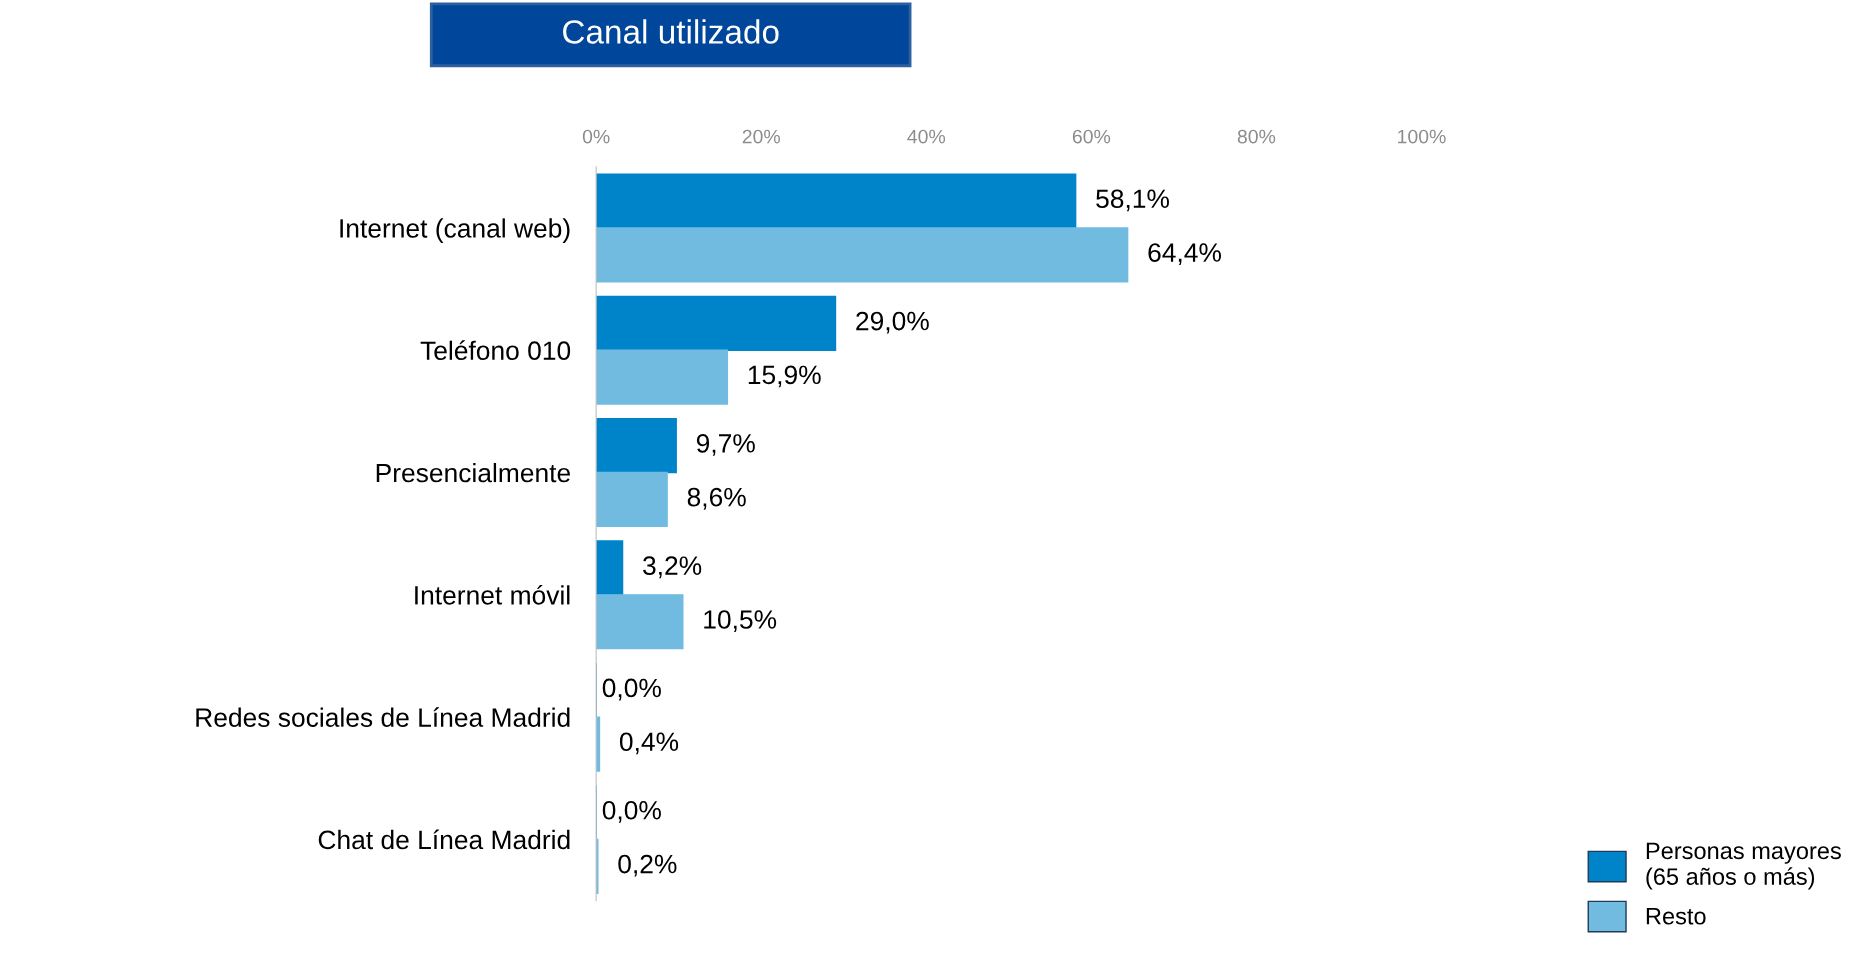 The height and width of the screenshot is (953, 1863). Describe the element at coordinates (1743, 866) in the screenshot. I see `legend-label: Personas mayores (65 años o más)` at that location.